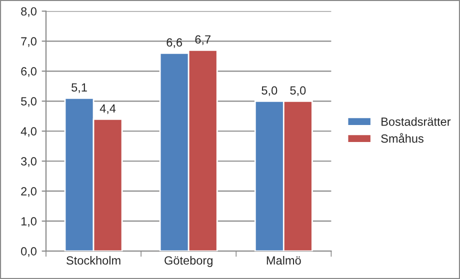 Image resolution: width=460 pixels, height=279 pixels. What do you see at coordinates (28, 132) in the screenshot?
I see `y-tick-label: 4,0` at bounding box center [28, 132].